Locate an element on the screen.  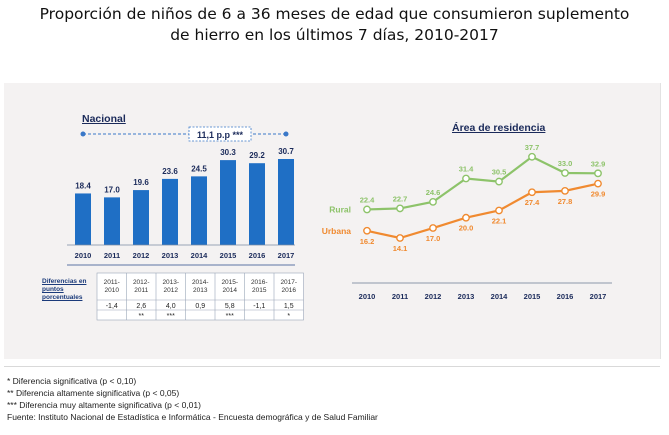
period-label: 2015- is located at coordinates (229, 282).